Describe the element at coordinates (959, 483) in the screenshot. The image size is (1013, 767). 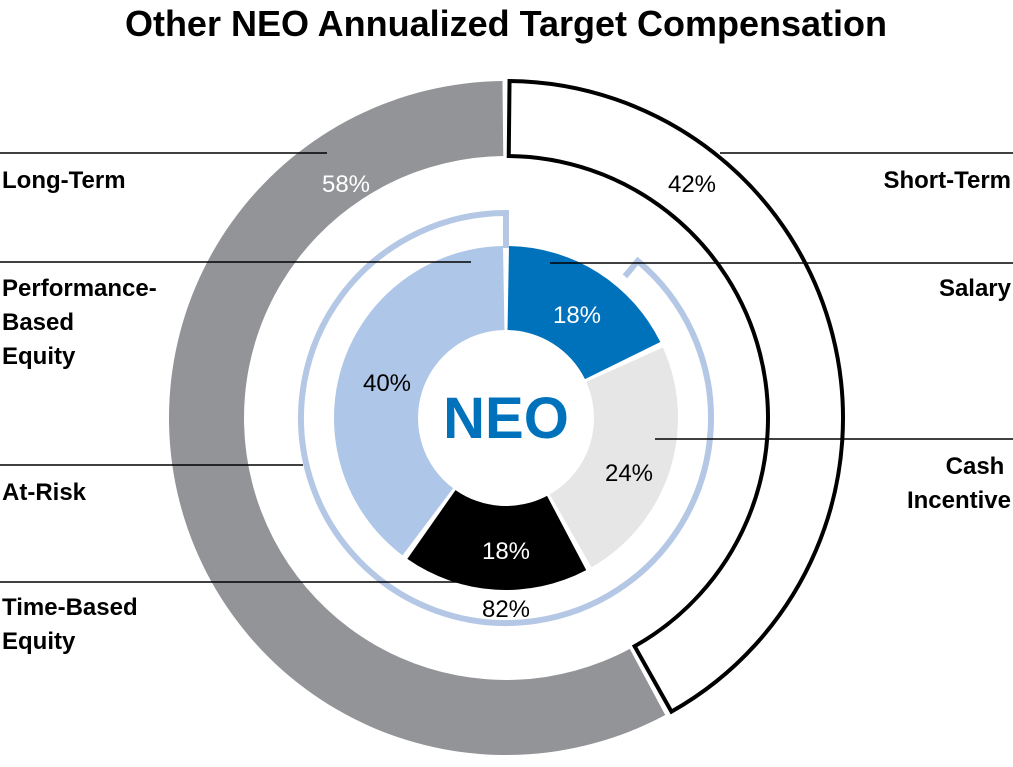
I see `cash-incentive-label: Cash Incentive` at that location.